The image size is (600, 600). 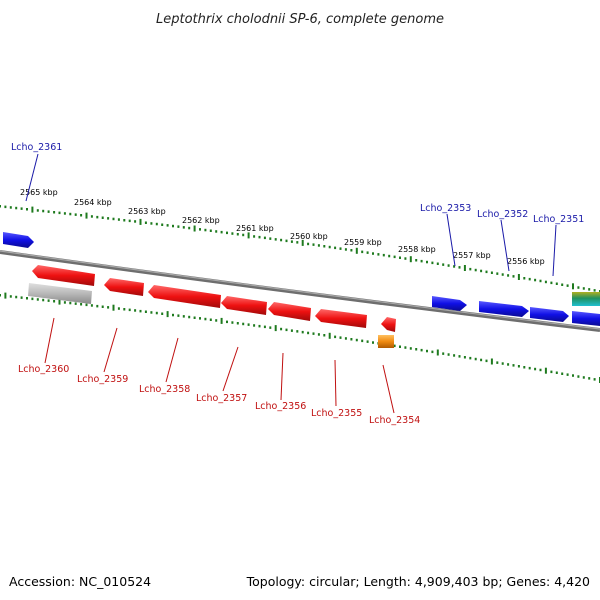 What do you see at coordinates (297, 183) in the screenshot?
I see `gene-labels-forward: Lcho_2361 Lcho_2353 Lcho_2352 Lcho_2351` at bounding box center [297, 183].